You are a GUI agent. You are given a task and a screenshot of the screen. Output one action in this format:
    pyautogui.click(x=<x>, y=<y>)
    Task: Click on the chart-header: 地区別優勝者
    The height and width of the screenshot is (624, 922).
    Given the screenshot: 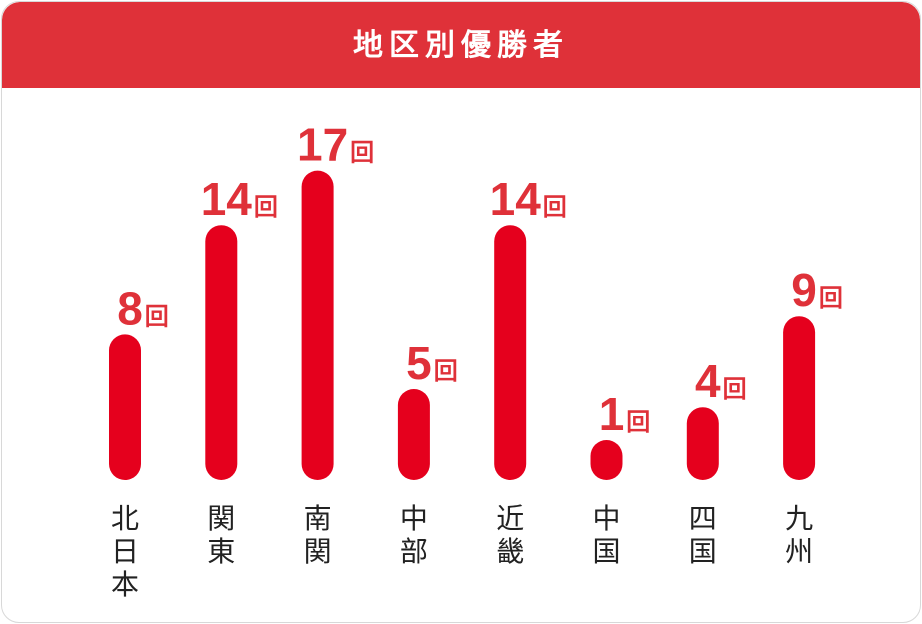 What is the action you would take?
    pyautogui.click(x=461, y=45)
    